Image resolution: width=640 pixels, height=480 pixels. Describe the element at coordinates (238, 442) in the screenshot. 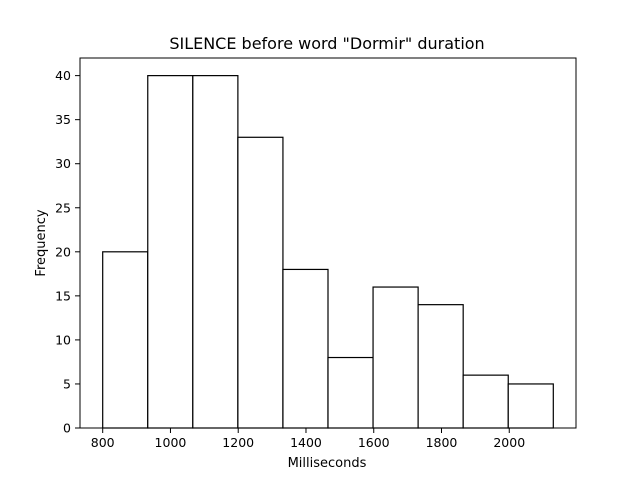

I see `x-tick-label-2: 1200` at that location.